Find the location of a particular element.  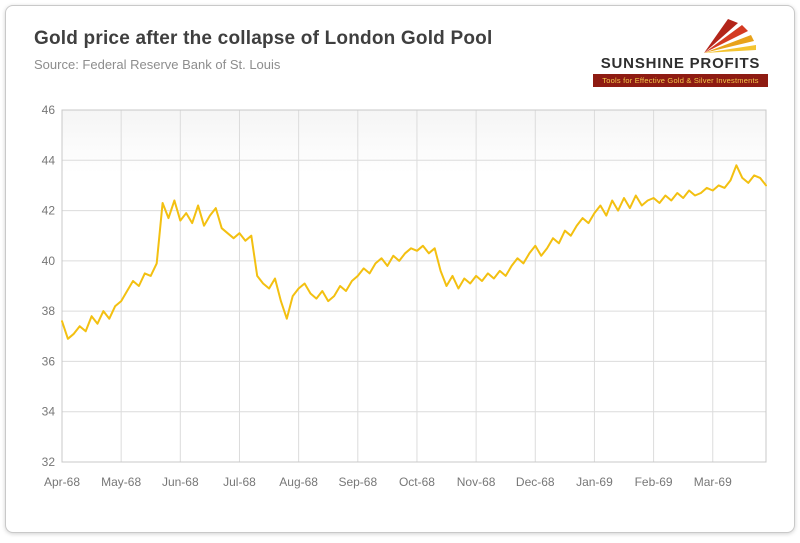

svg-text: 36 is located at coordinates (49, 361).